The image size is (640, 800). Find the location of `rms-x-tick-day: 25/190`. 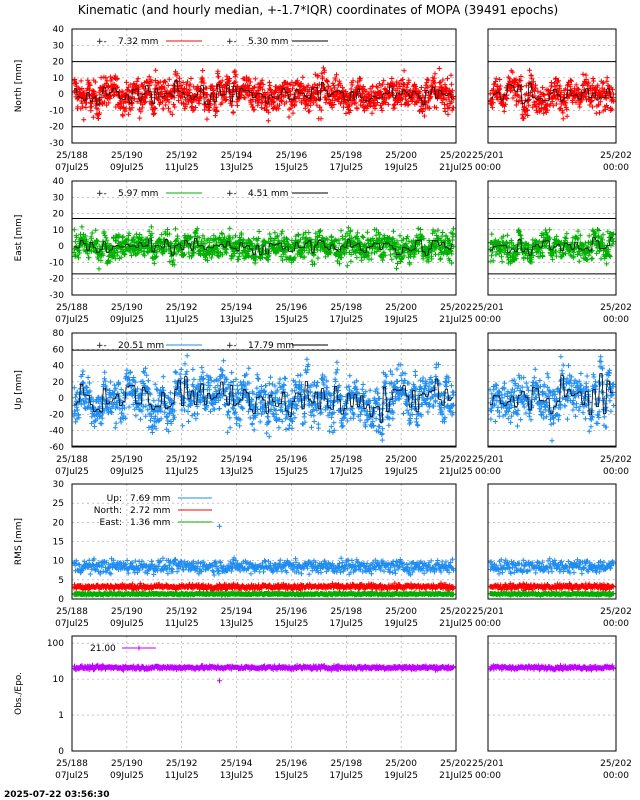

rms-x-tick-day: 25/190 is located at coordinates (127, 612).